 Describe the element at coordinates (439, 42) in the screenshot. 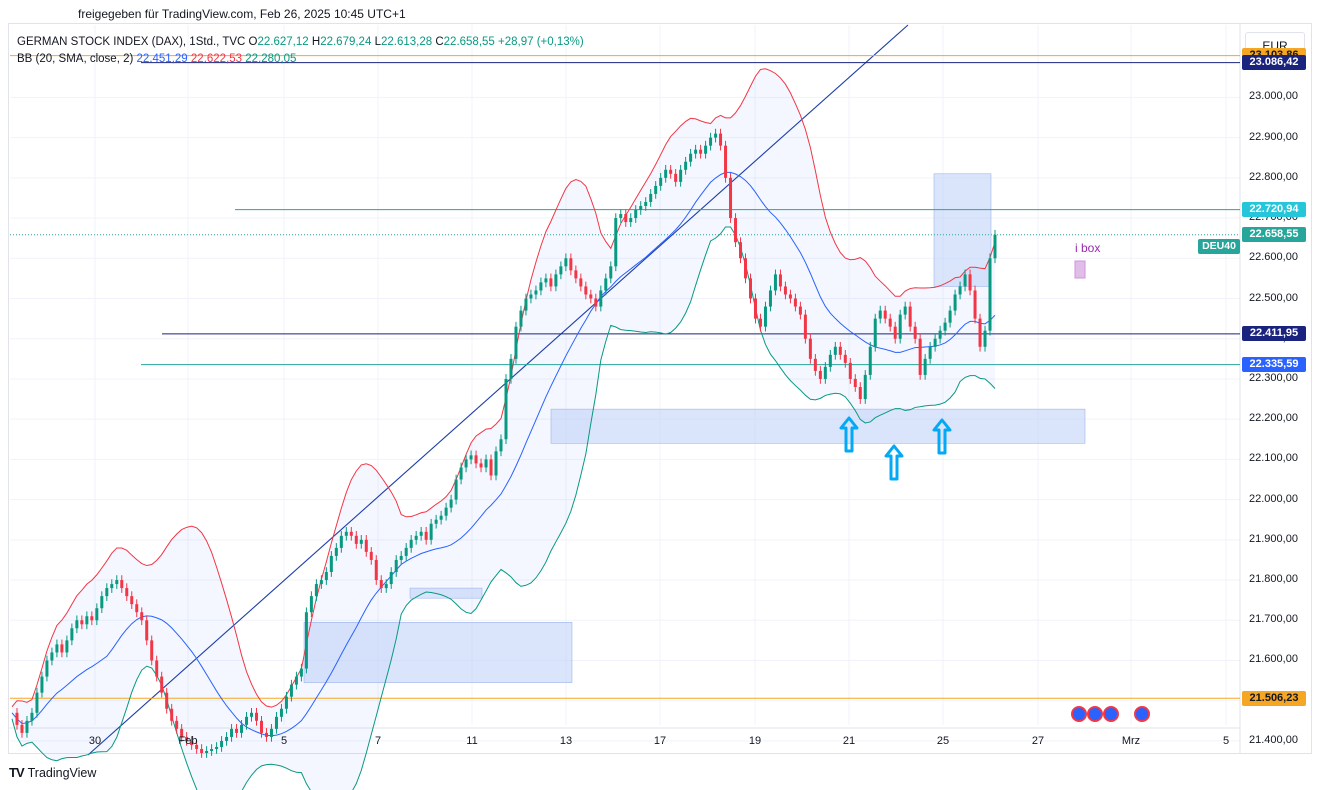

I see `close-label: C` at that location.